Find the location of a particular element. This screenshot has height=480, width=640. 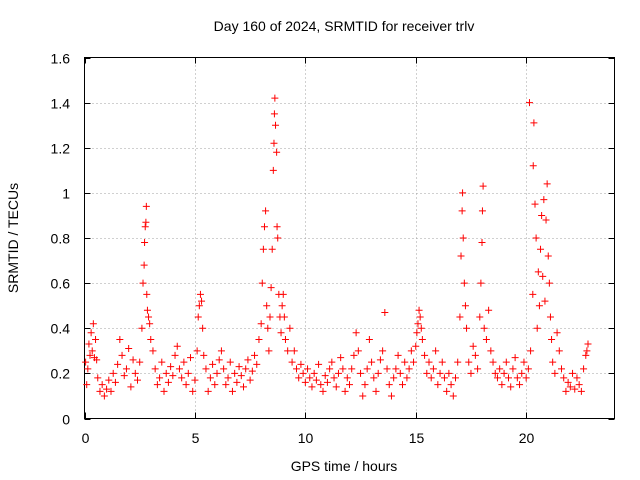

y-tick-label: 0 is located at coordinates (66, 420).